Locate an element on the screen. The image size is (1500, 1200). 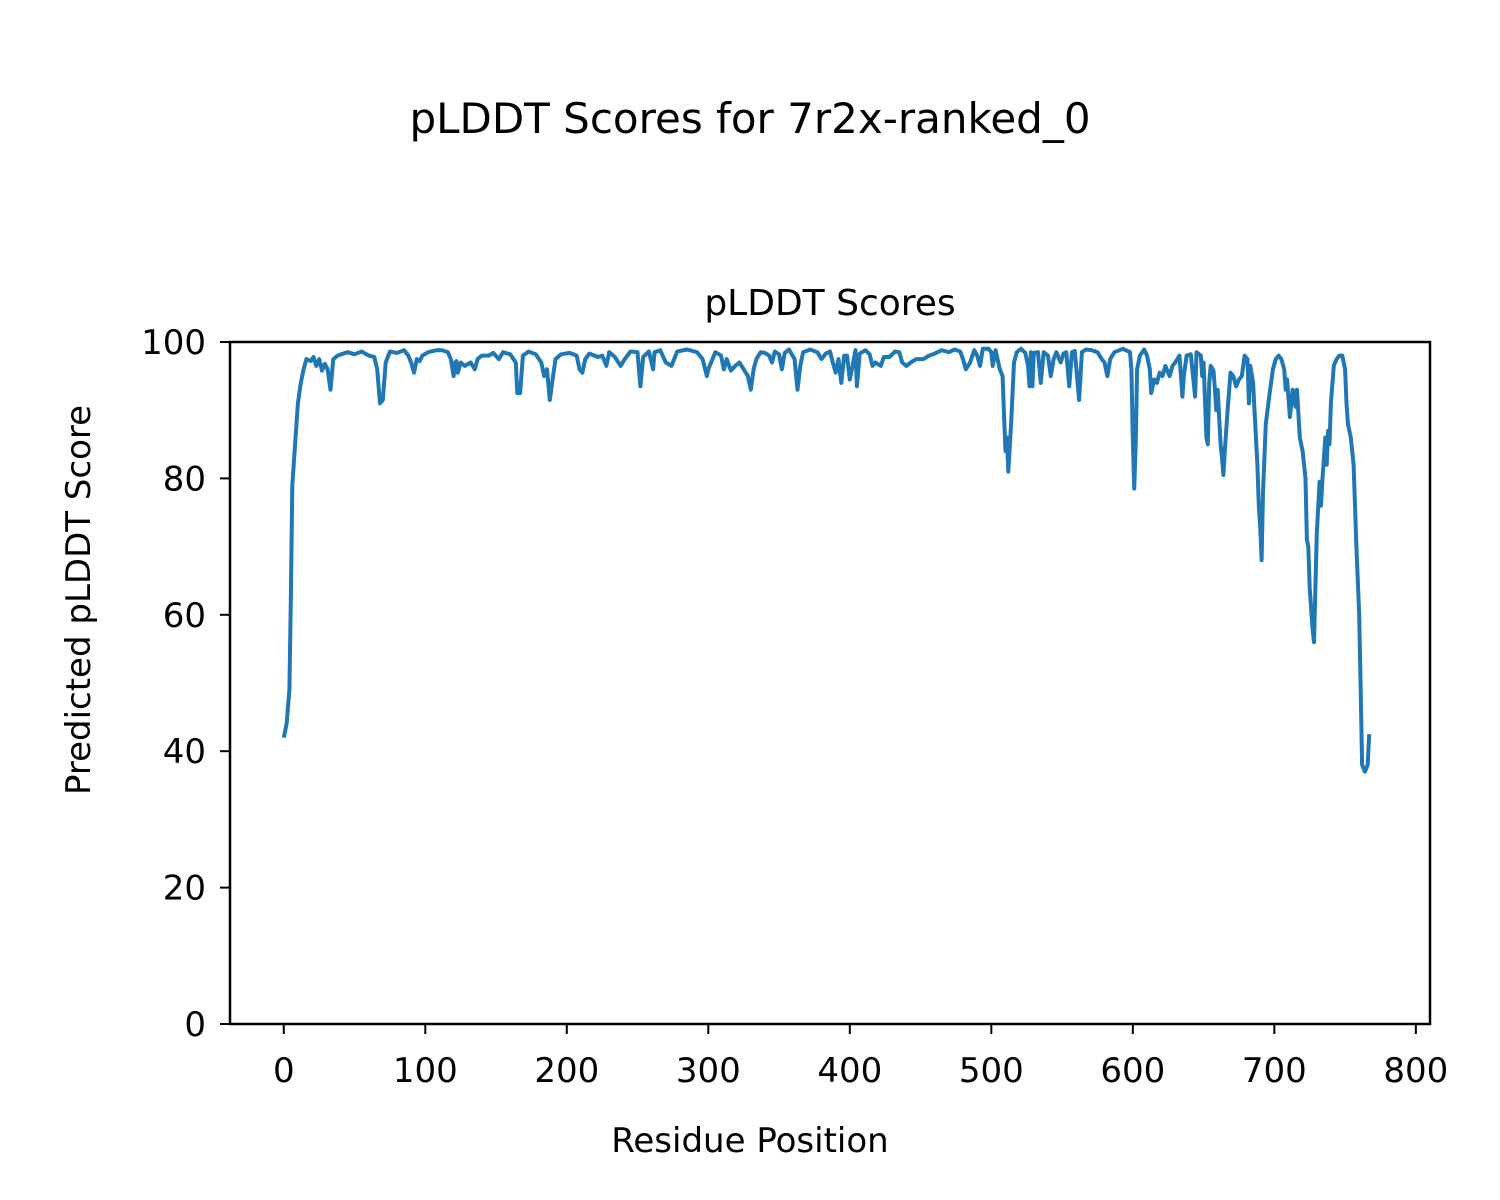
y-tick-label-1: 20 is located at coordinates (184, 889).